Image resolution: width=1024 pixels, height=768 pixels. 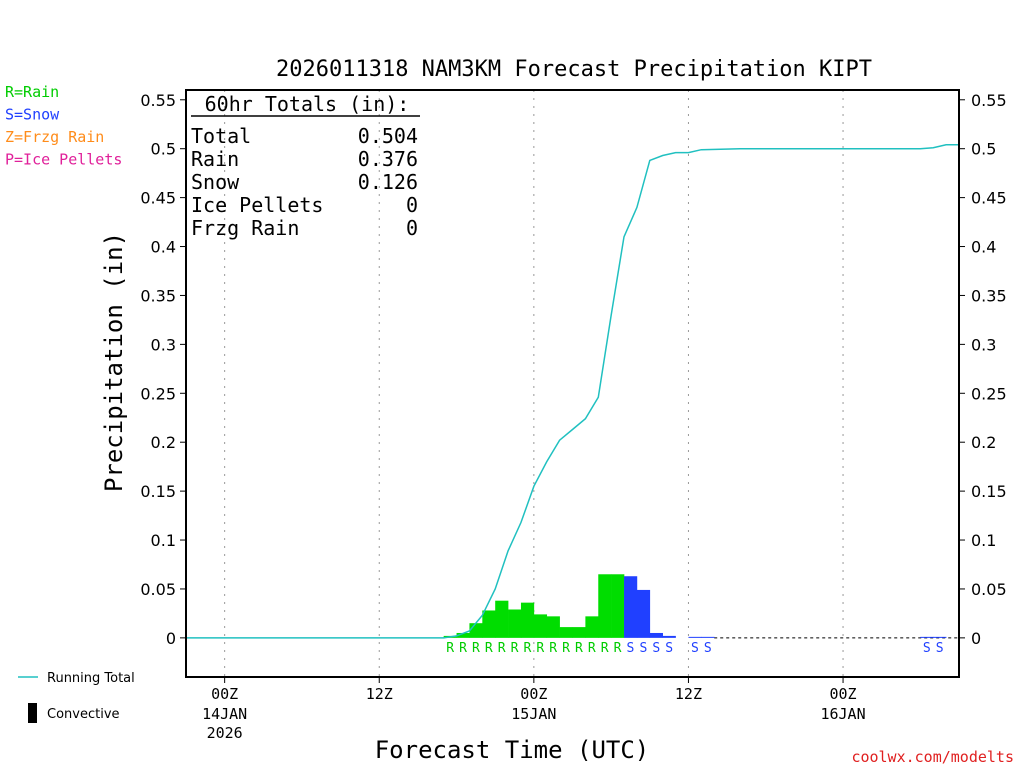 I want to click on x-tick-date: 16JAN, so click(x=842, y=714).